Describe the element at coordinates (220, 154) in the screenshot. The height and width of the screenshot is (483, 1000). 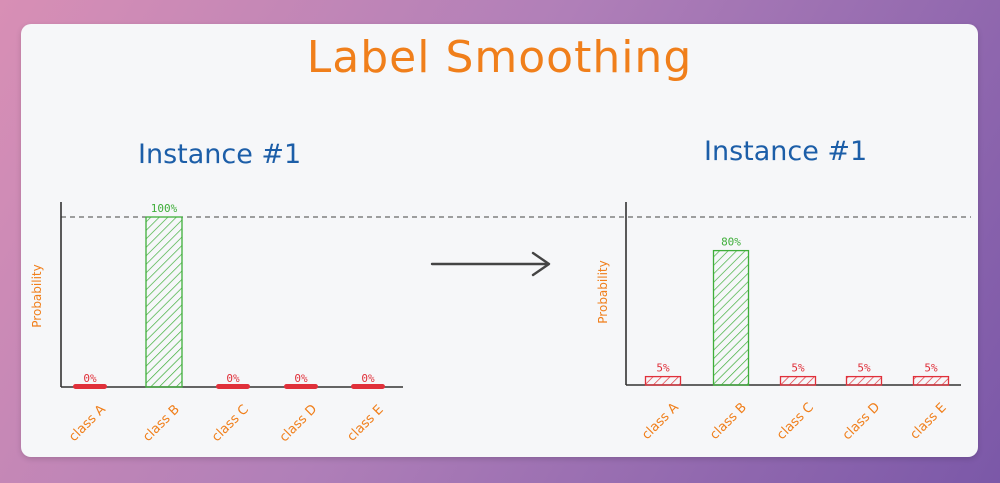
I see `chart-title-left: Instance #1` at that location.